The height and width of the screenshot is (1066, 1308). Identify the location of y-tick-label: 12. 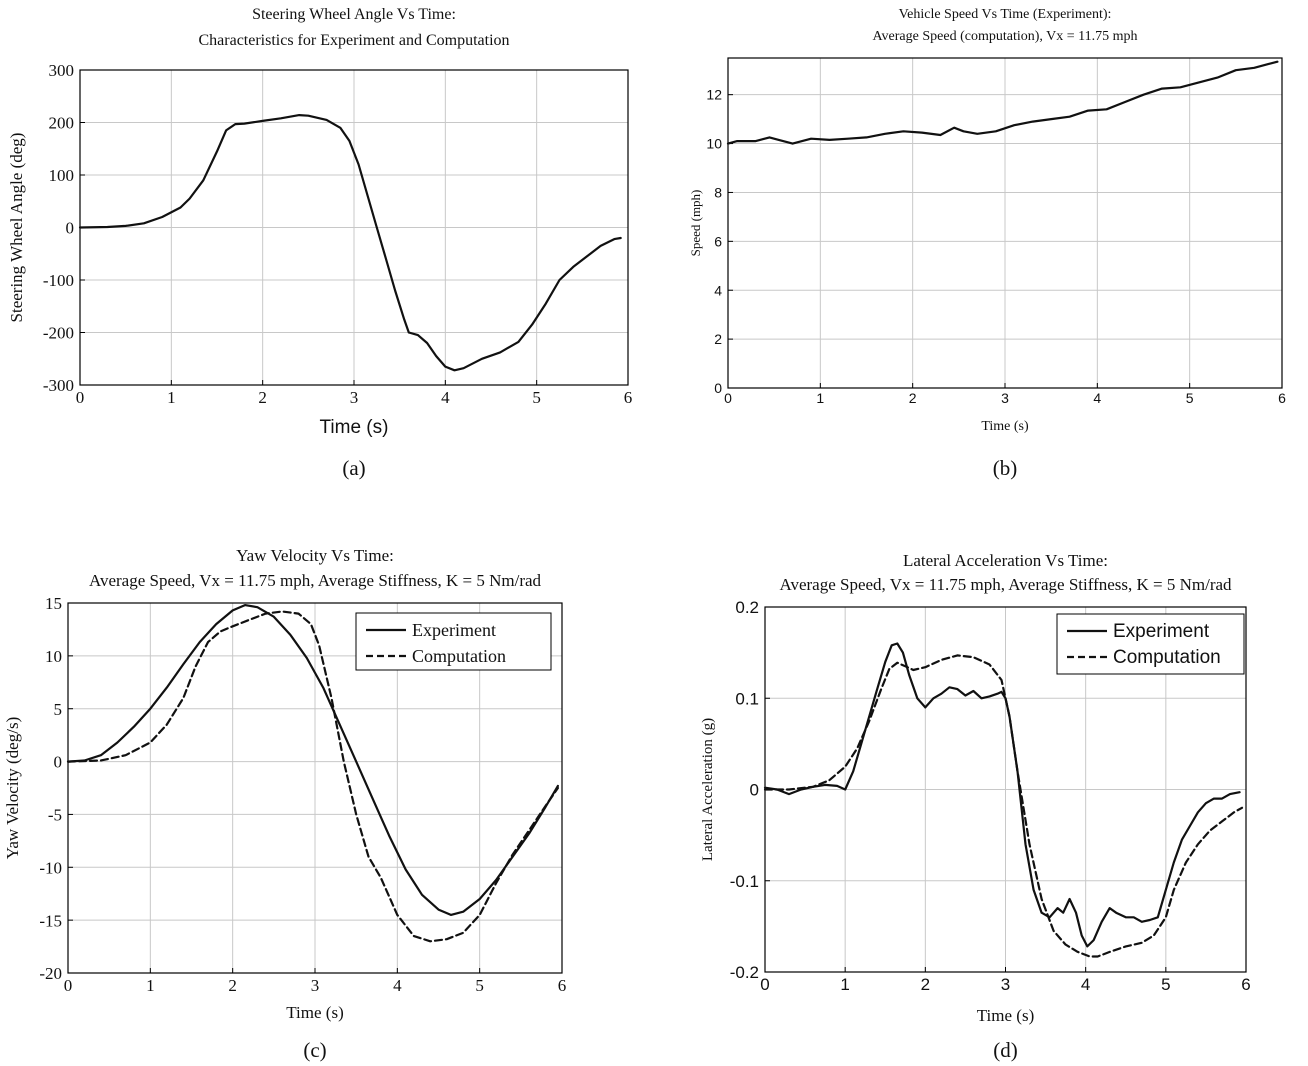
(714, 95).